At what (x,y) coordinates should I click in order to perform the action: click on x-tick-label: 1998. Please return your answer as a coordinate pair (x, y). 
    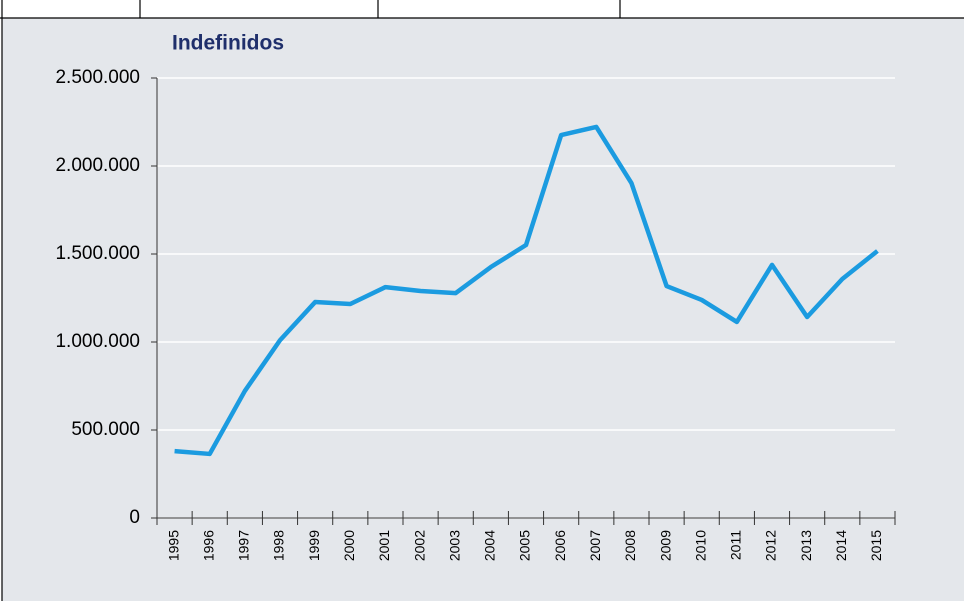
    Looking at the image, I should click on (279, 545).